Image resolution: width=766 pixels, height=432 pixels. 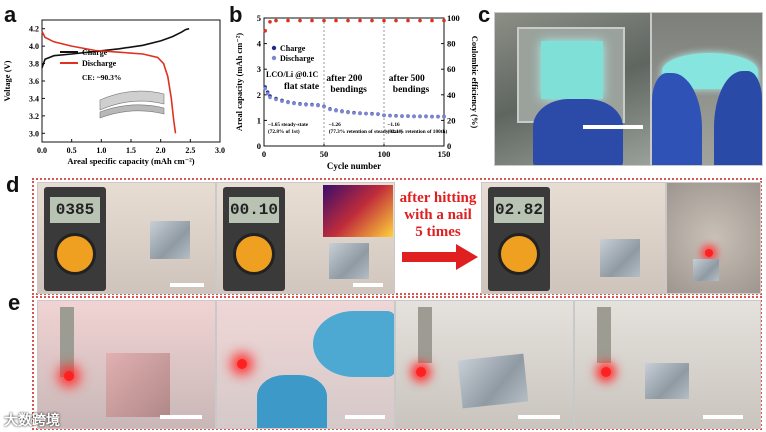 What do you see at coordinates (42, 150) in the screenshot?
I see `x-tick-label: 0.0` at bounding box center [42, 150].